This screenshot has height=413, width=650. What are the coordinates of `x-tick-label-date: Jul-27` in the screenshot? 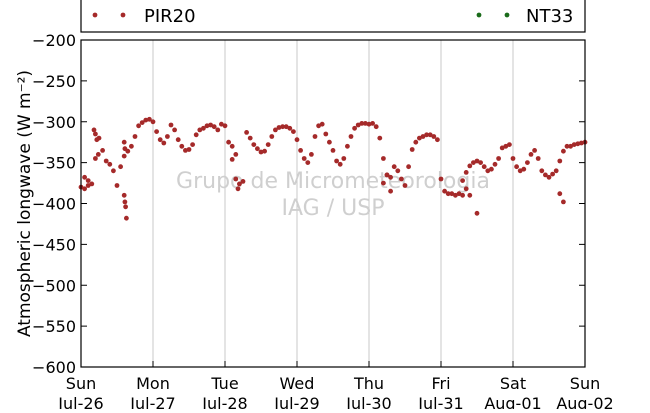 It's located at (152, 401).